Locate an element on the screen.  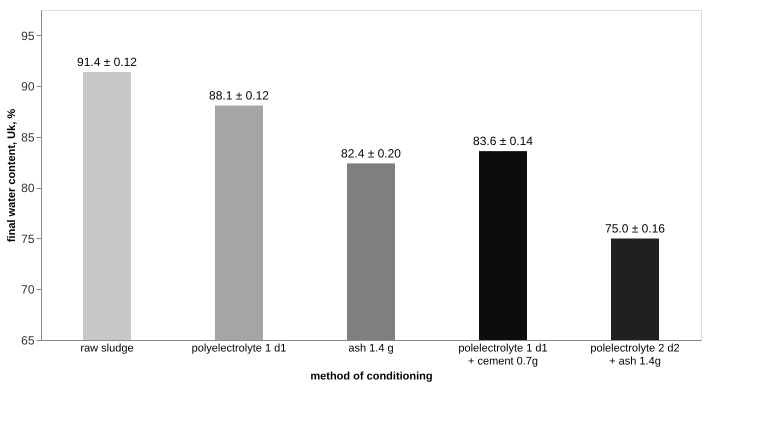
y-tick-label: 95 is located at coordinates (28, 35).